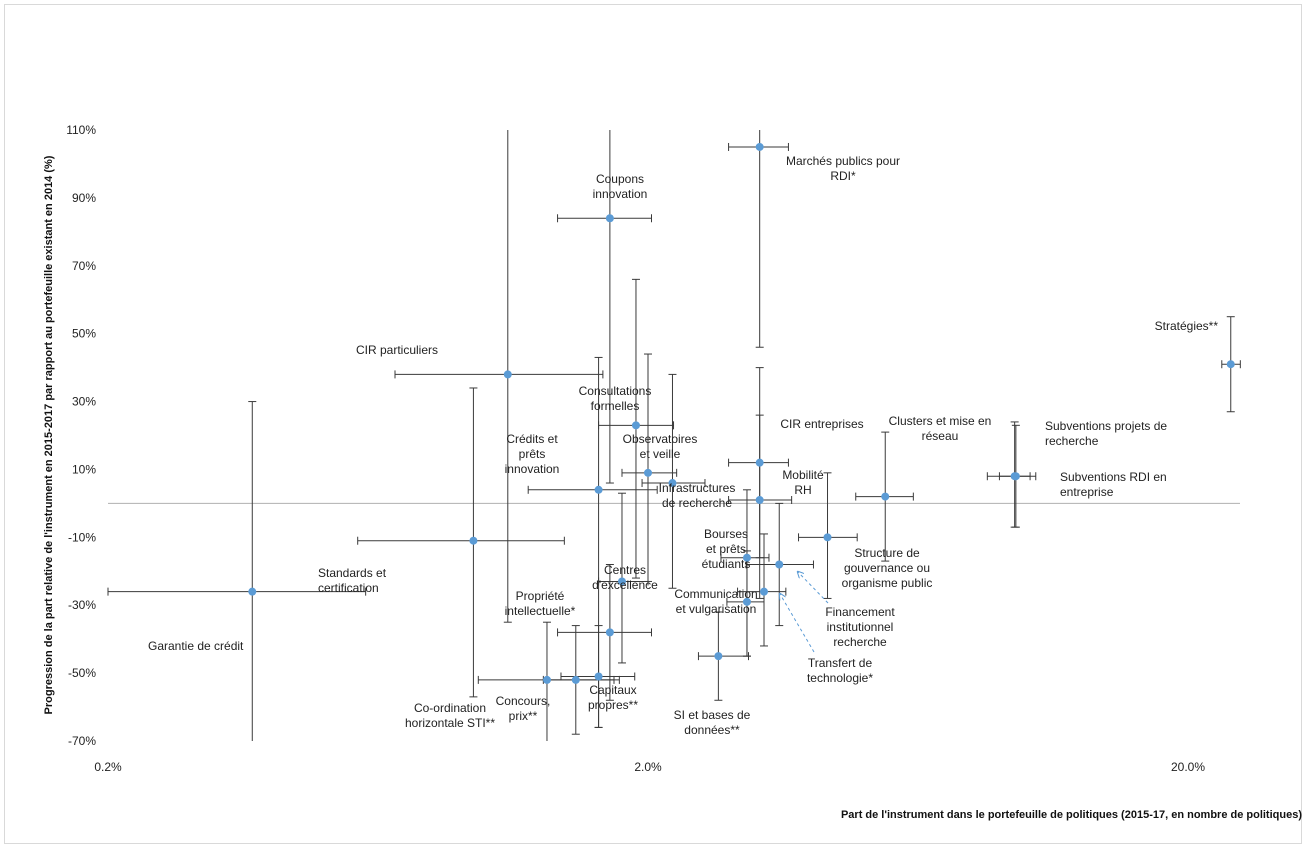  I want to click on data-label: Bourses et prêts étudiants, so click(726, 549).